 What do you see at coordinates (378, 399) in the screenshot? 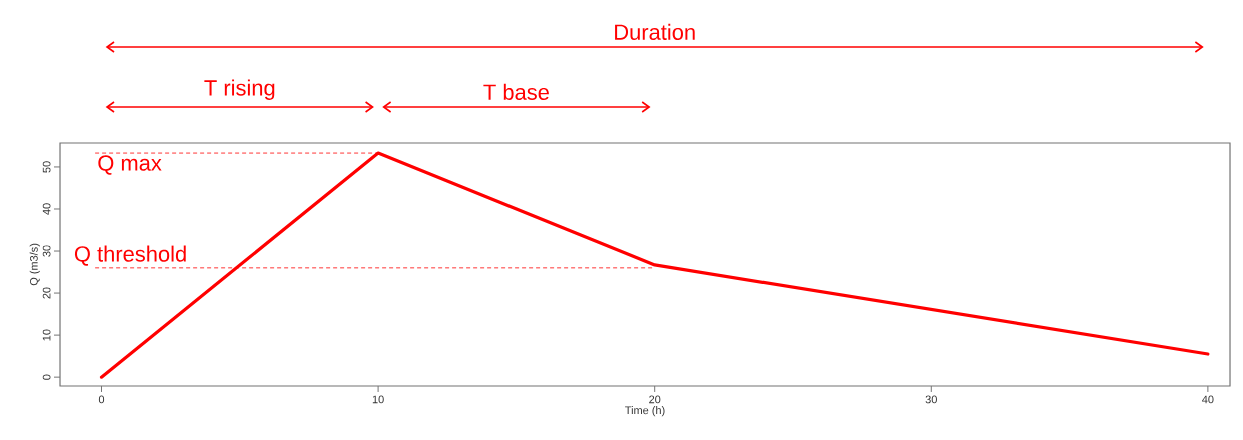
I see `x-tick-label: 10` at bounding box center [378, 399].